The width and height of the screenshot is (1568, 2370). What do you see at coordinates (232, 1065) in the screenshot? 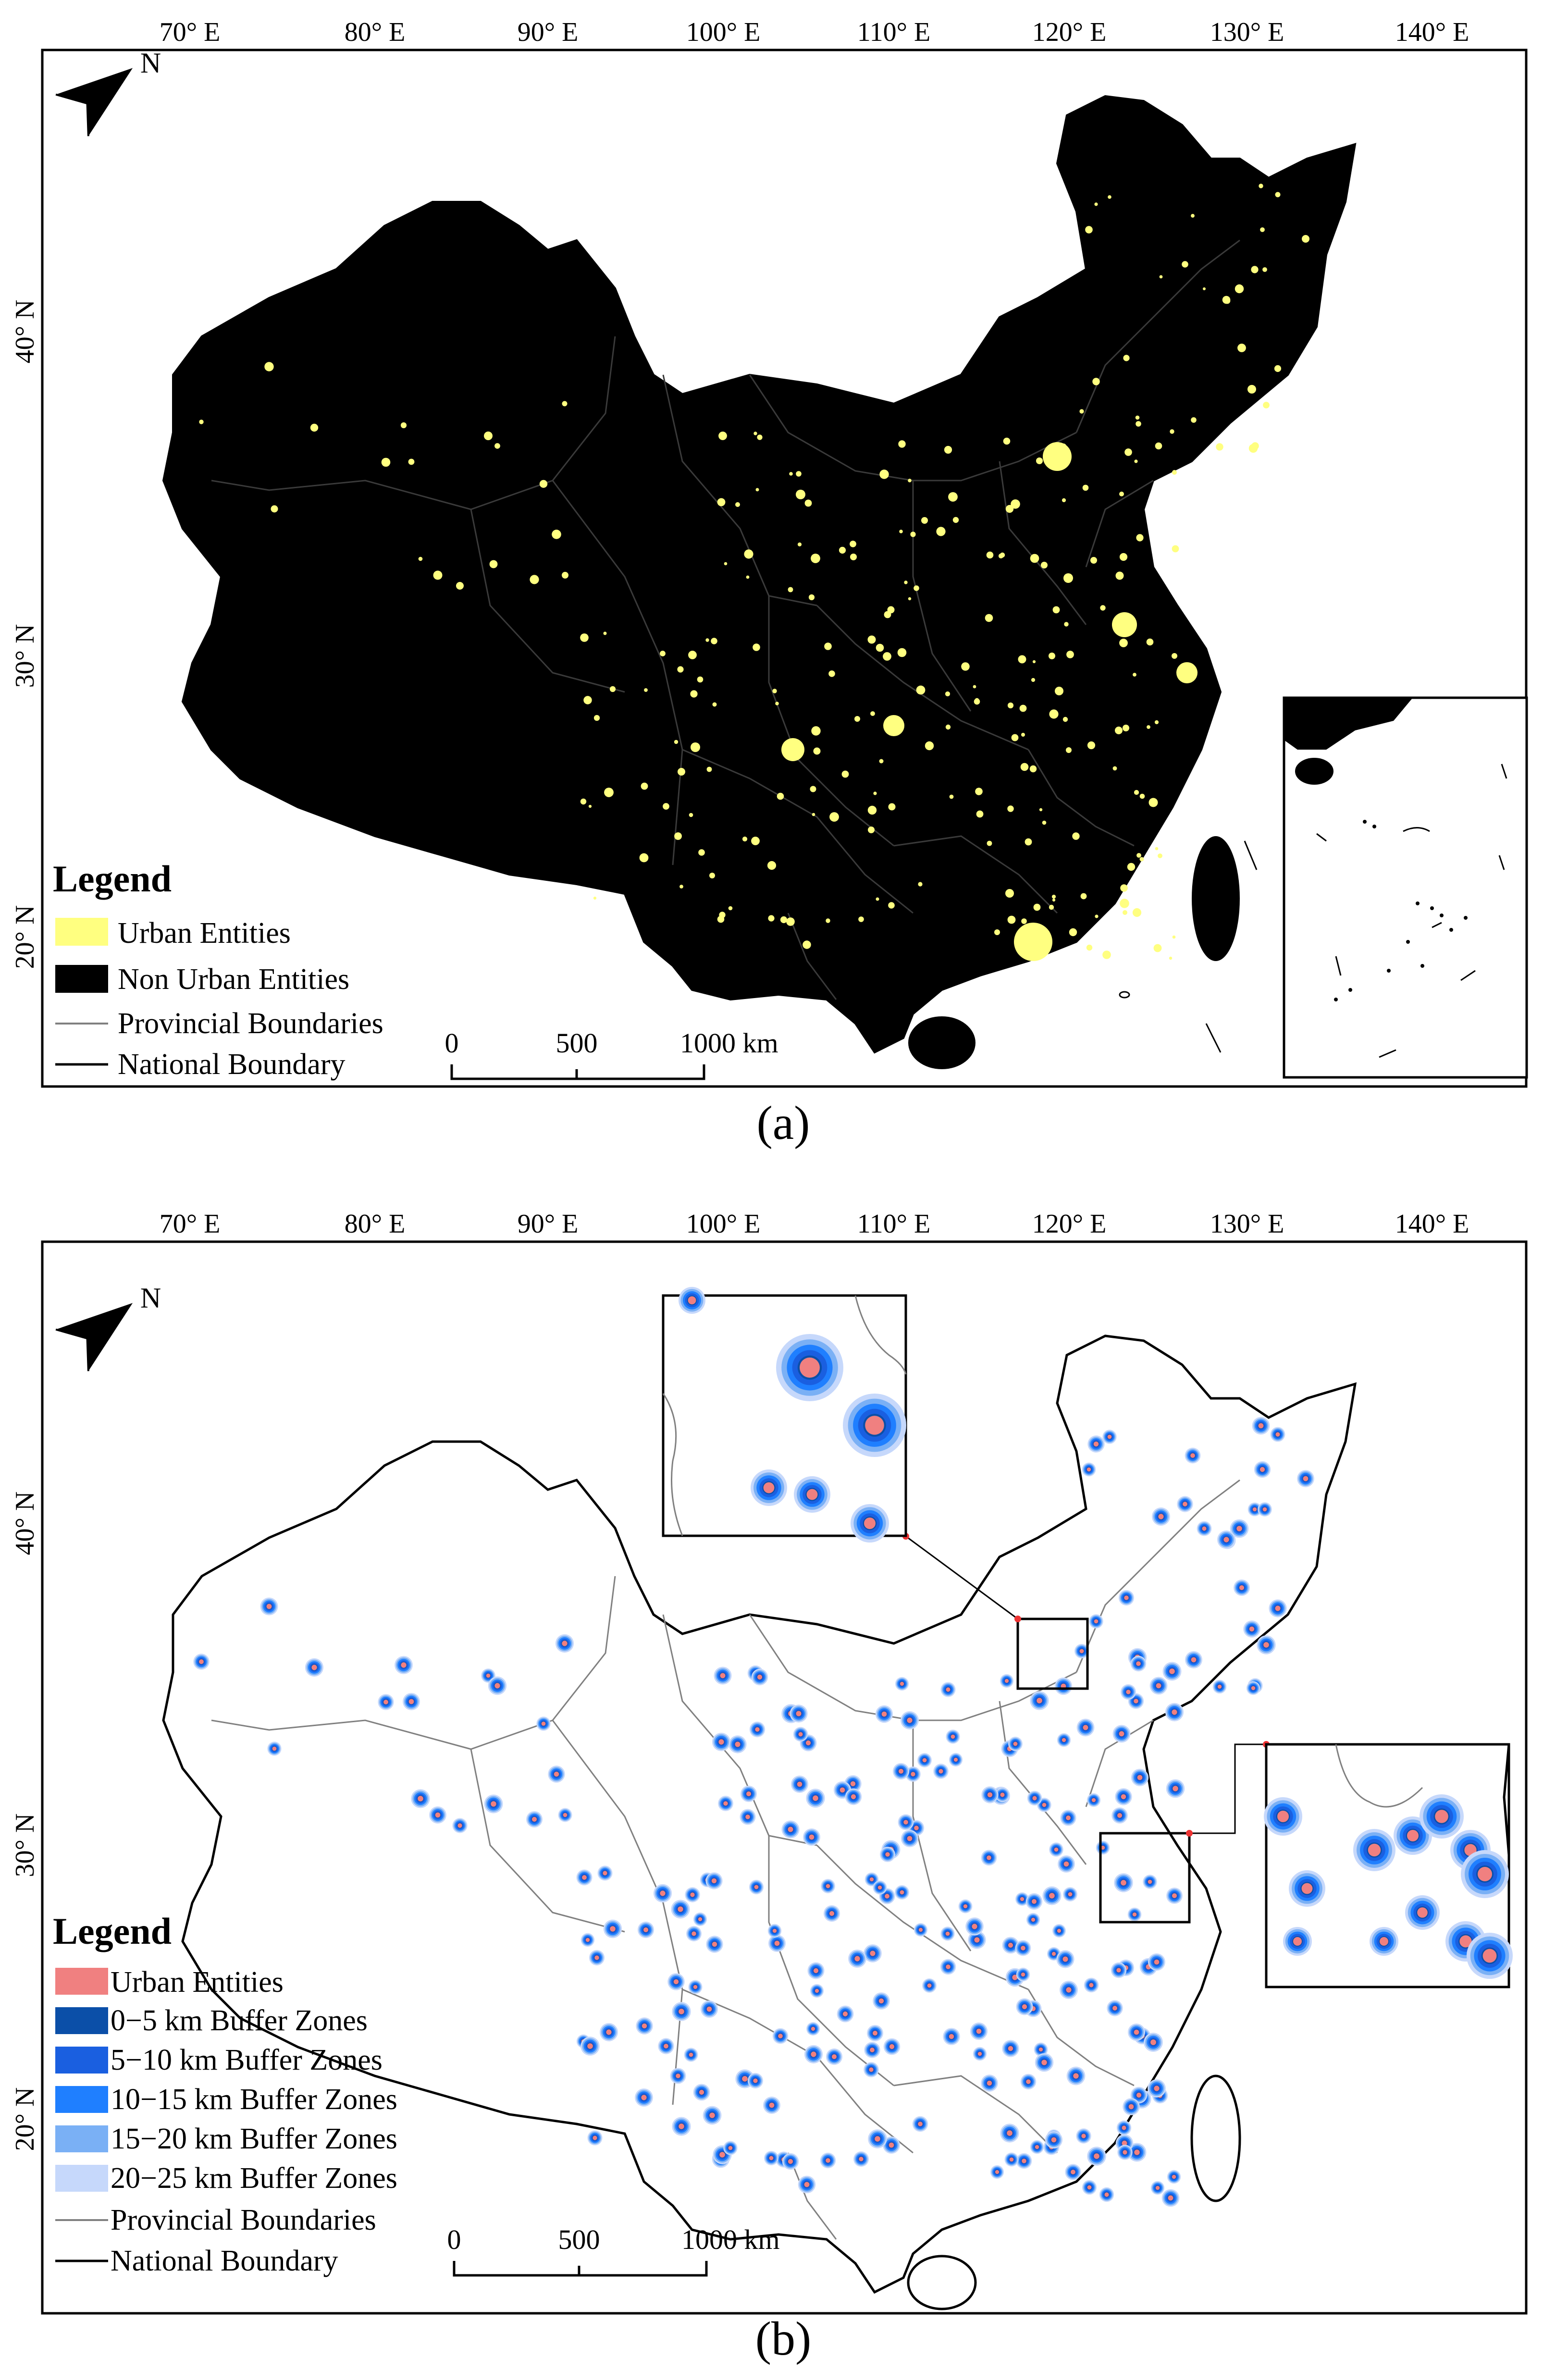
I see `legend-label-national-a: National Boundary` at bounding box center [232, 1065].